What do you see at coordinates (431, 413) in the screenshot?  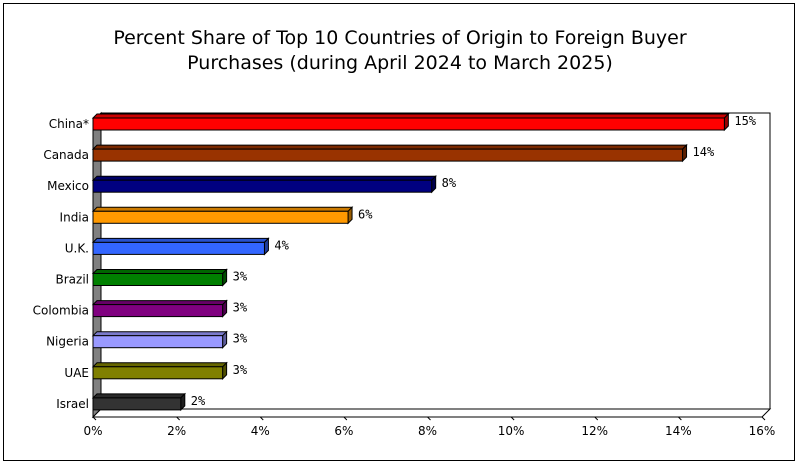 I see `floor` at bounding box center [431, 413].